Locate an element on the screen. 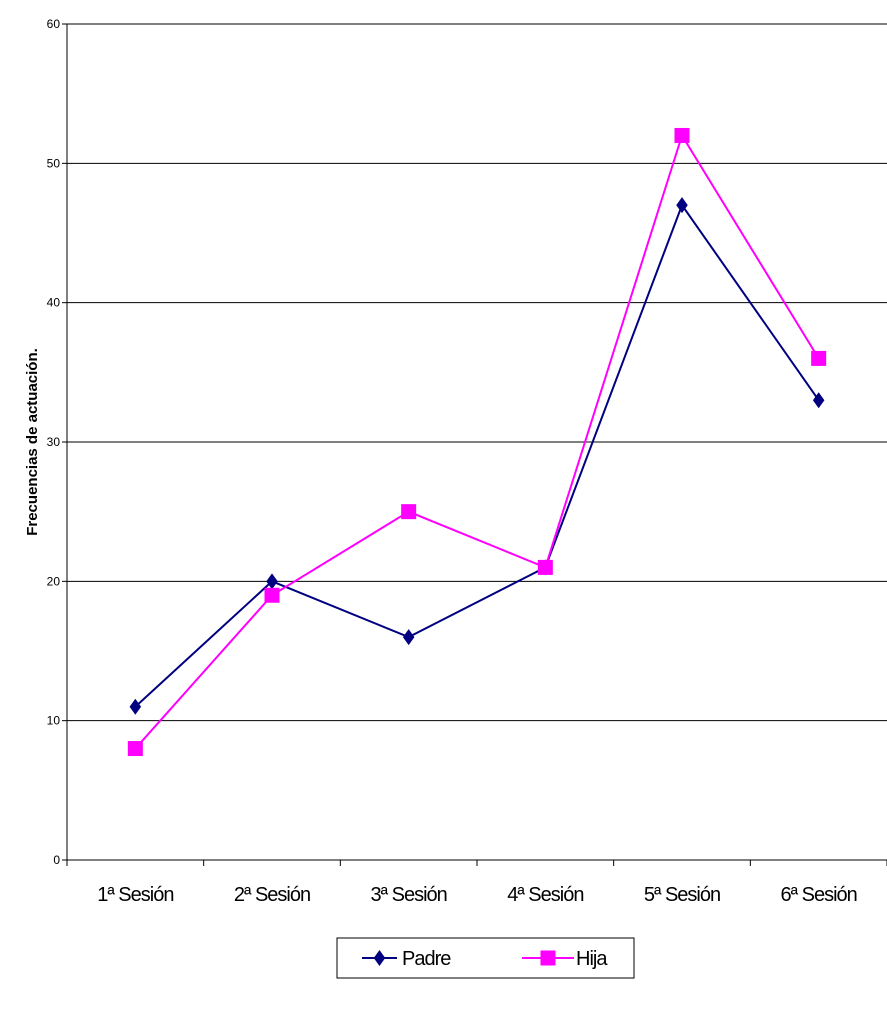  x-tick-label: 4ª Sesión is located at coordinates (545, 895).